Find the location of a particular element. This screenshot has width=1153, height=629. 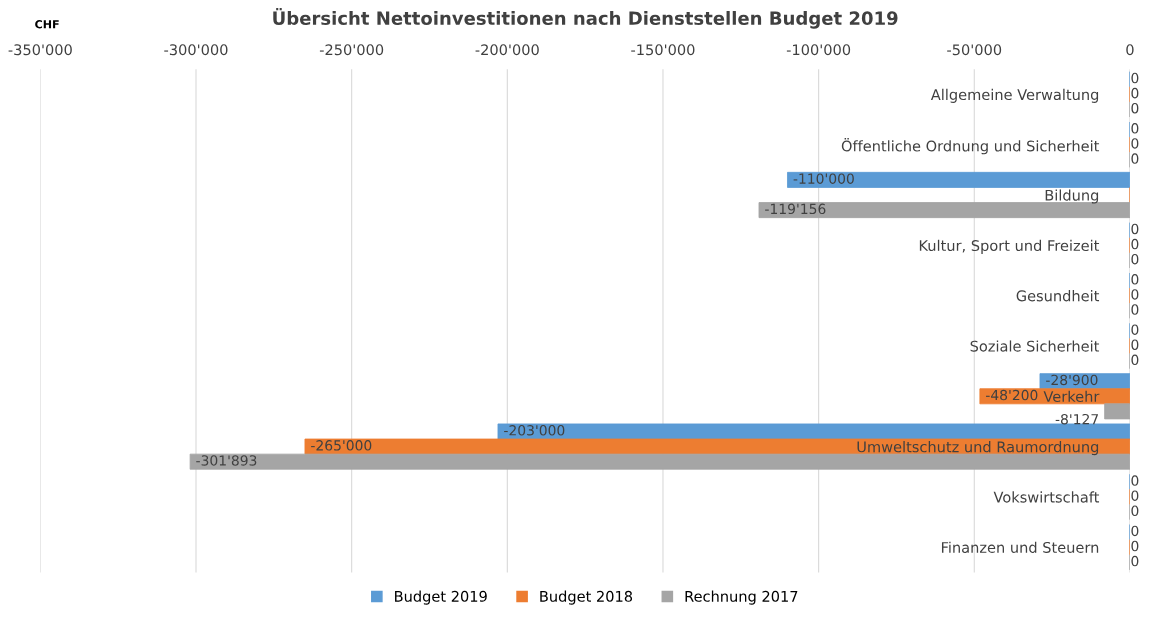

y-tick-label: Allgemeine Verwaltung is located at coordinates (1014, 95).